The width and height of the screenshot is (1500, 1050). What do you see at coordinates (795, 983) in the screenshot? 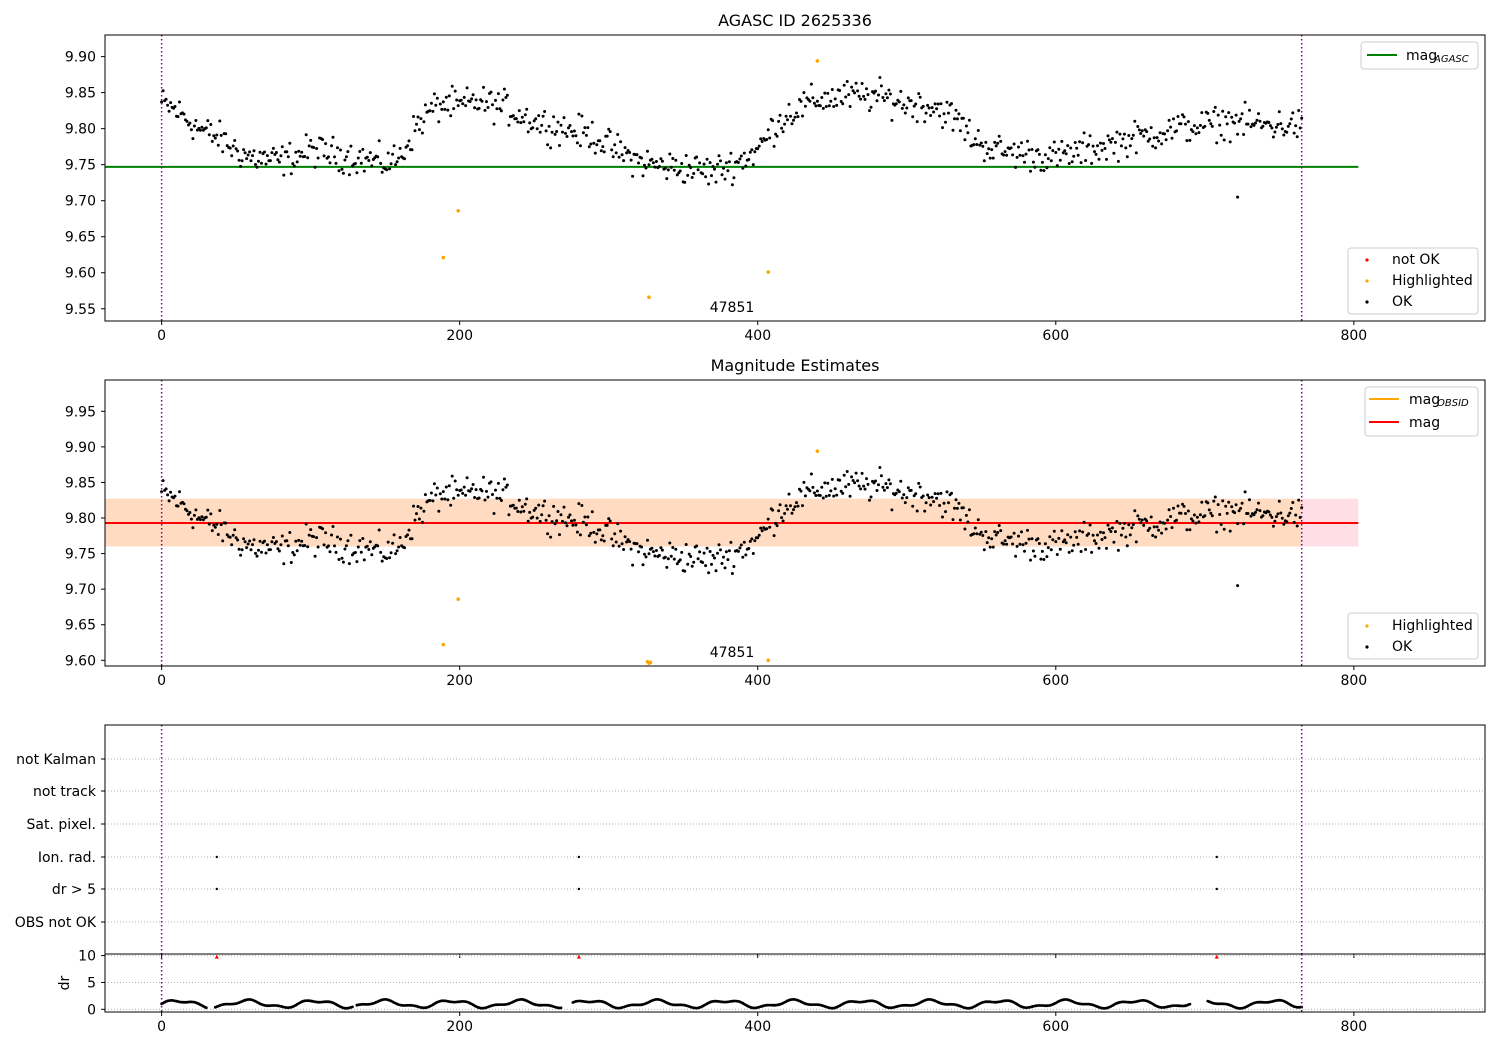
I see `dr-axes-frame` at bounding box center [795, 983].